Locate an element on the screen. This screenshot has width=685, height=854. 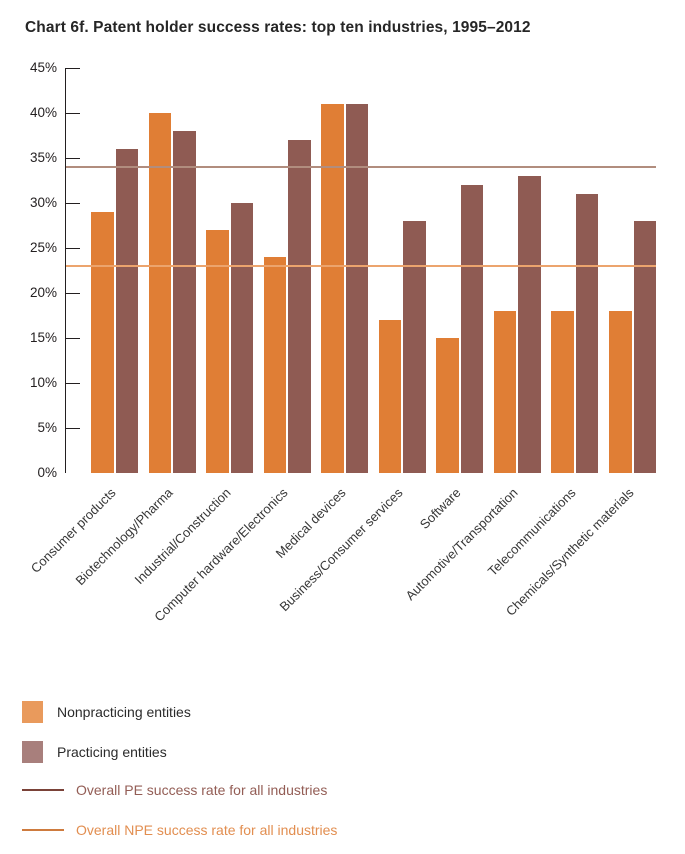
x-axis-category-label: Business/Consumer services is located at coordinates (341, 550).